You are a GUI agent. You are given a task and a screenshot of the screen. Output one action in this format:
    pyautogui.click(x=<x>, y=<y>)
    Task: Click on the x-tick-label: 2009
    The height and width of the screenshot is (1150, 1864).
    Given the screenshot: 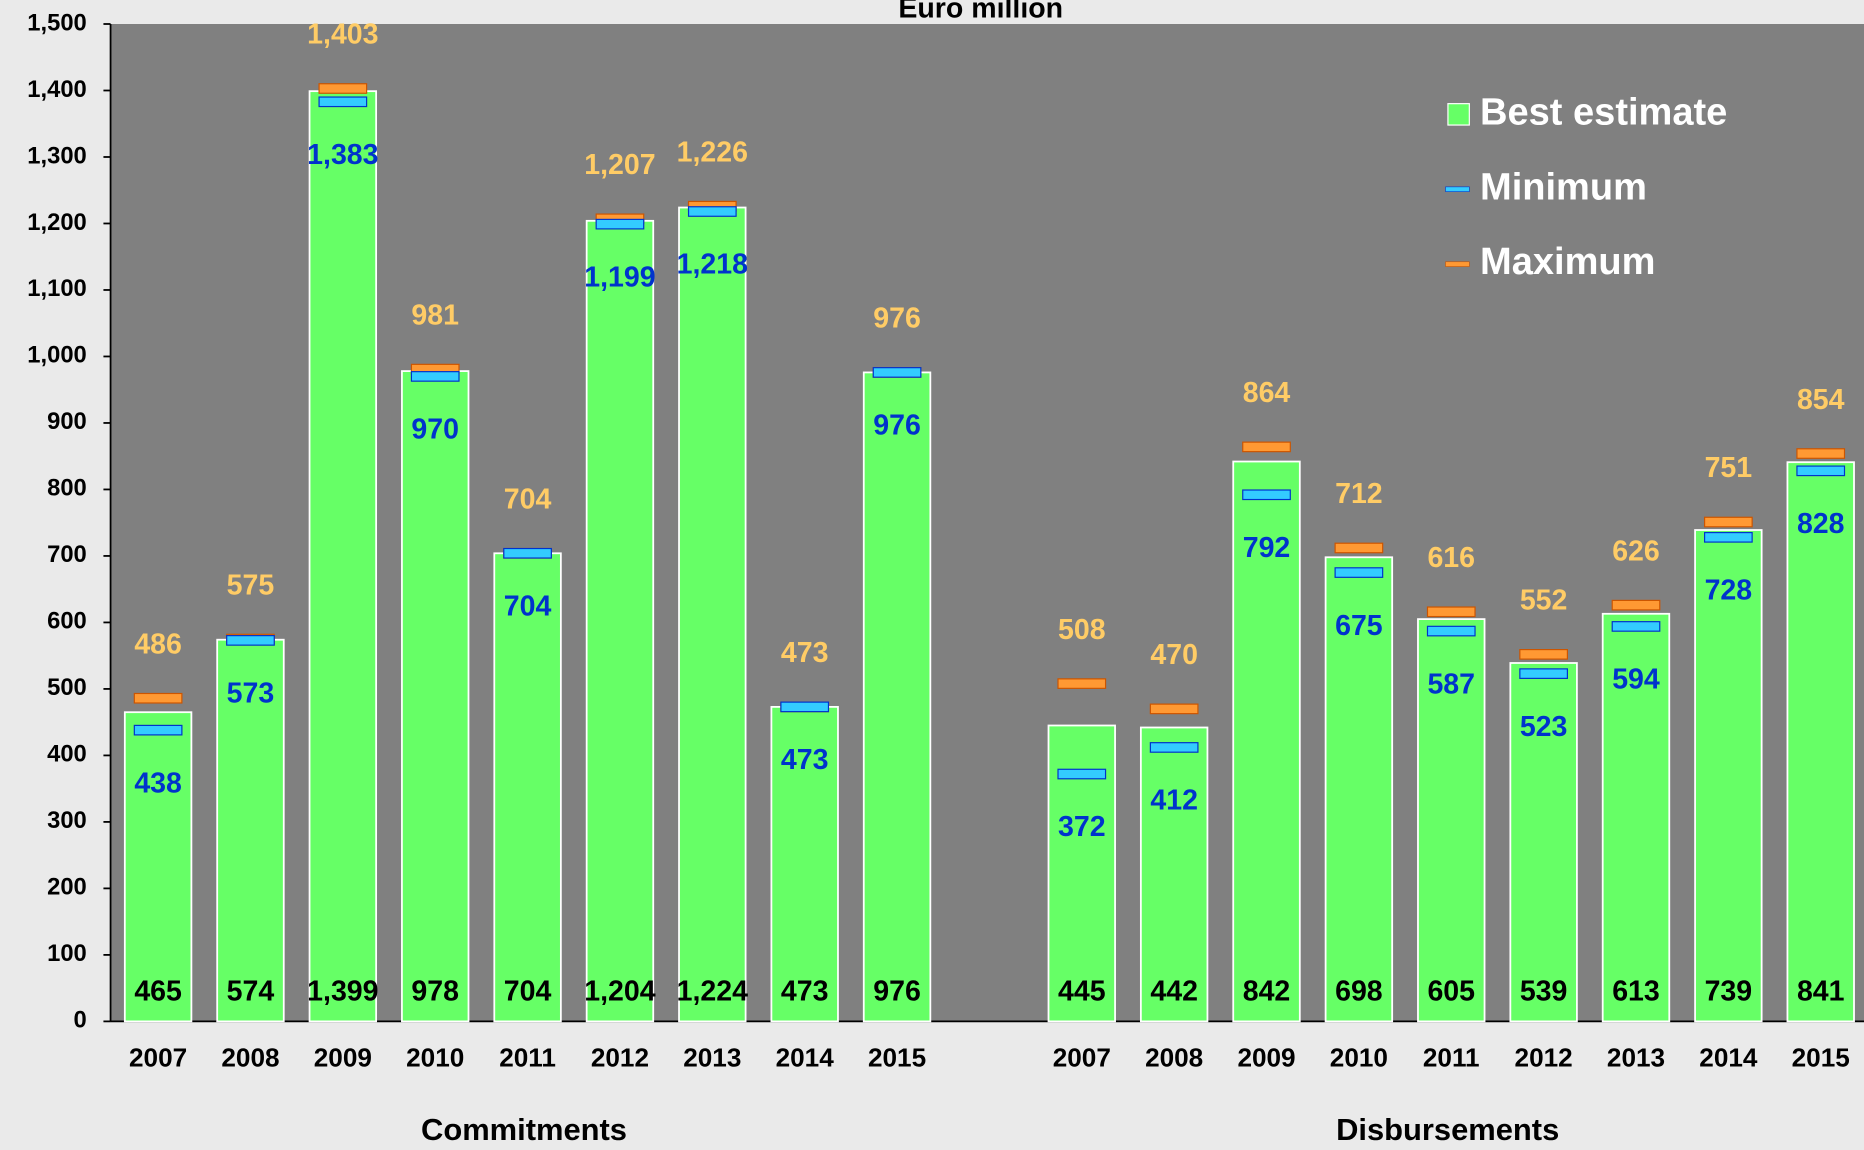 What is the action you would take?
    pyautogui.click(x=1266, y=1057)
    